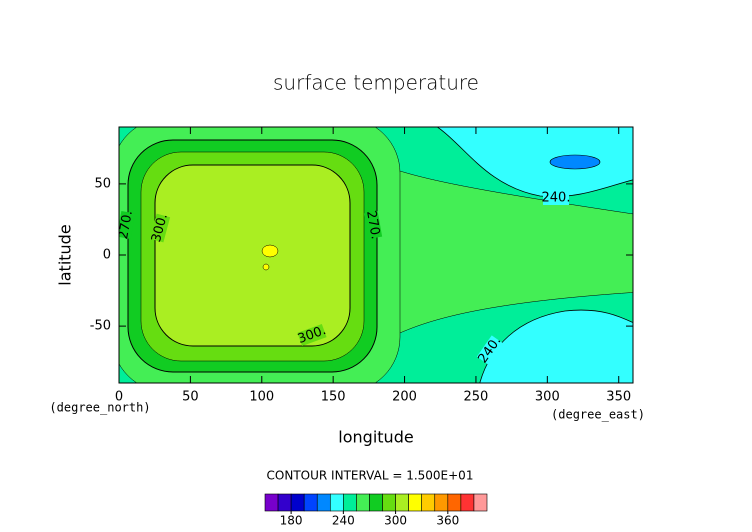  I want to click on colorbar-tick-label: 180, so click(291, 521).